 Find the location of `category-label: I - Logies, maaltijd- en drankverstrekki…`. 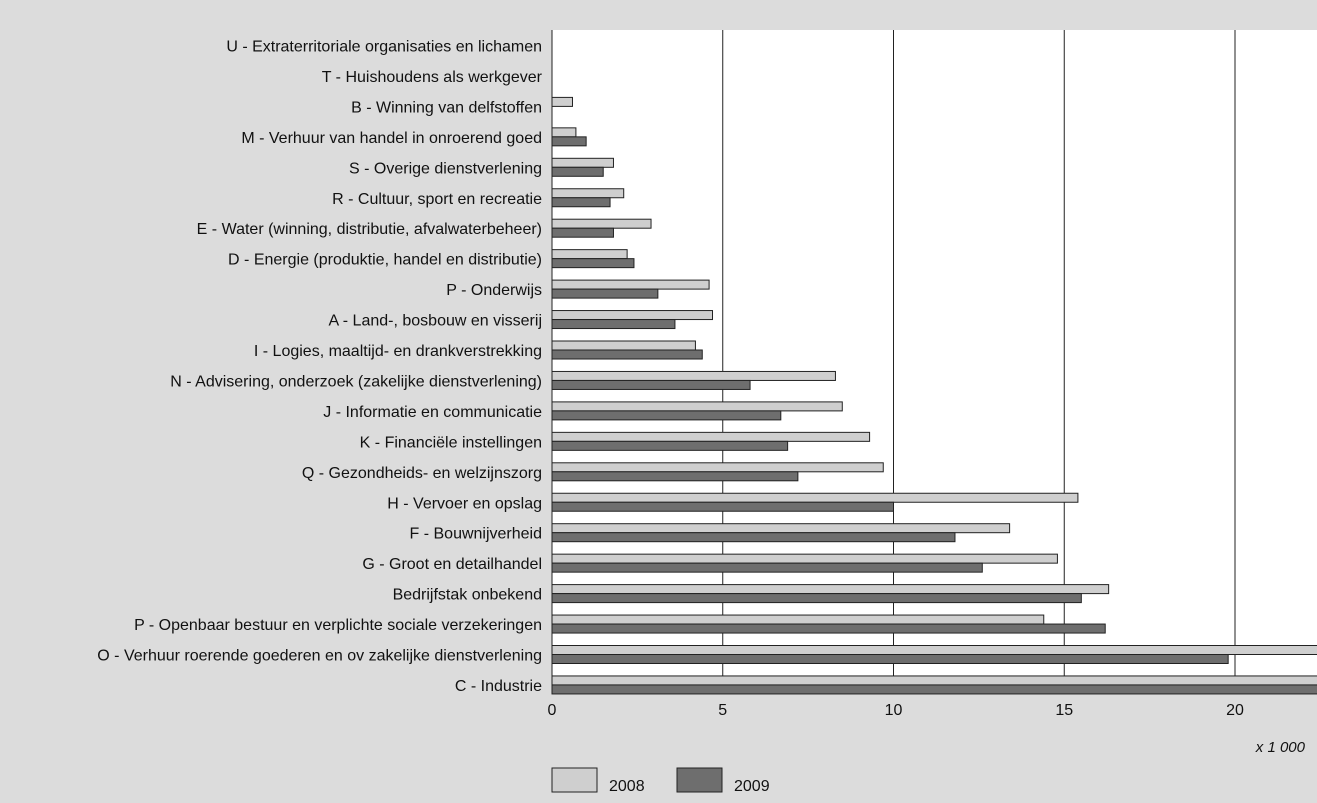

category-label: I - Logies, maaltijd- en drankverstrekki… is located at coordinates (398, 351).